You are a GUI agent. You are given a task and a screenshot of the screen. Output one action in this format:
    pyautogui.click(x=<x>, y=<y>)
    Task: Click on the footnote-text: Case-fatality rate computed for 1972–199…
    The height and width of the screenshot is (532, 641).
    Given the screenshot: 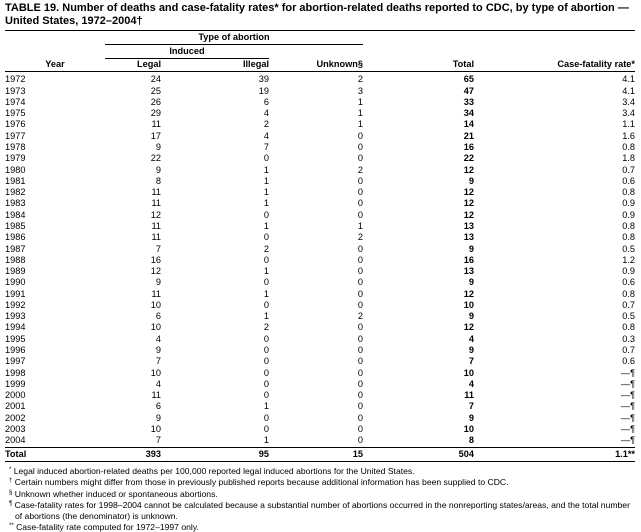 What is the action you would take?
    pyautogui.click(x=107, y=527)
    